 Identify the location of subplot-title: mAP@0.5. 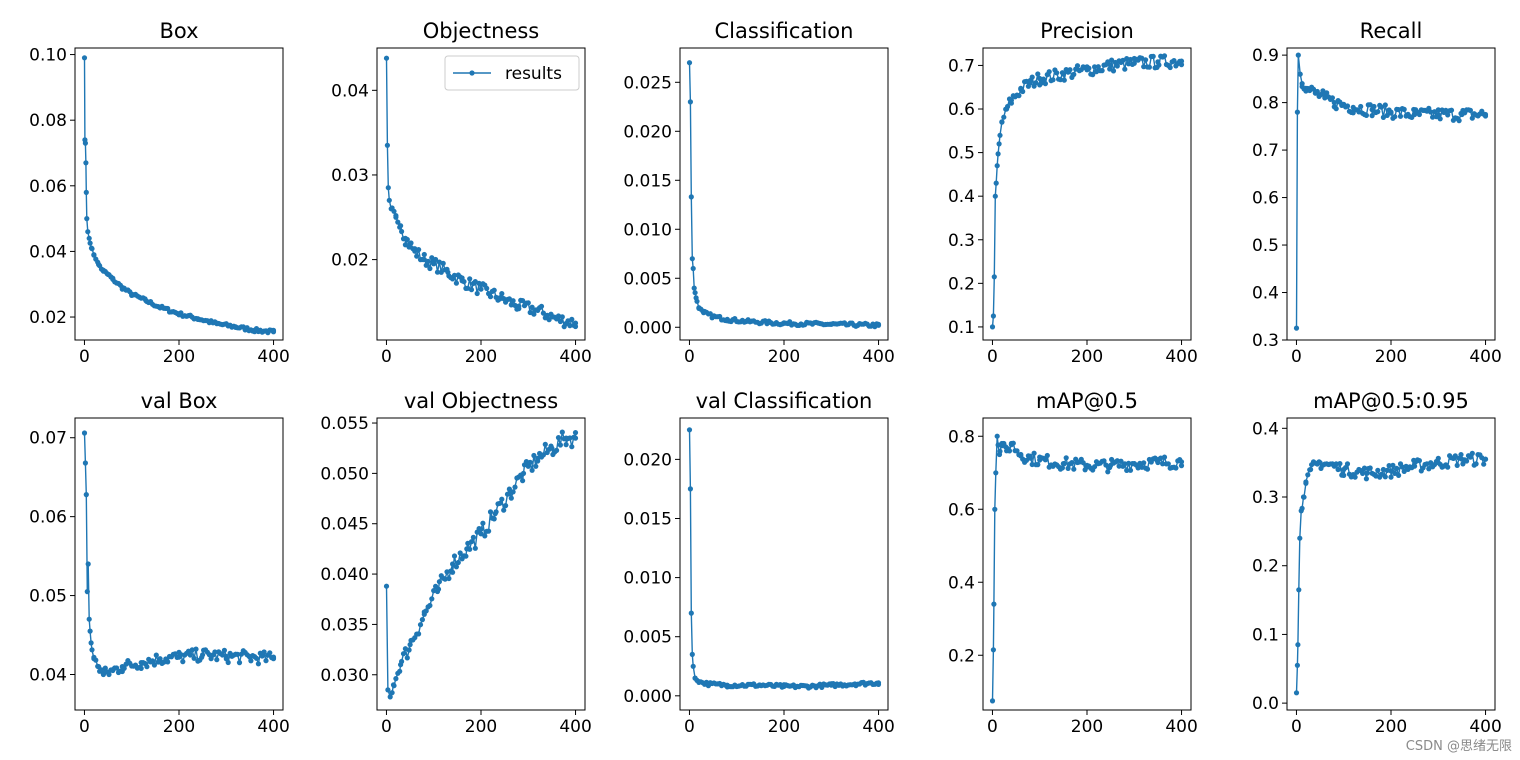
(1087, 401).